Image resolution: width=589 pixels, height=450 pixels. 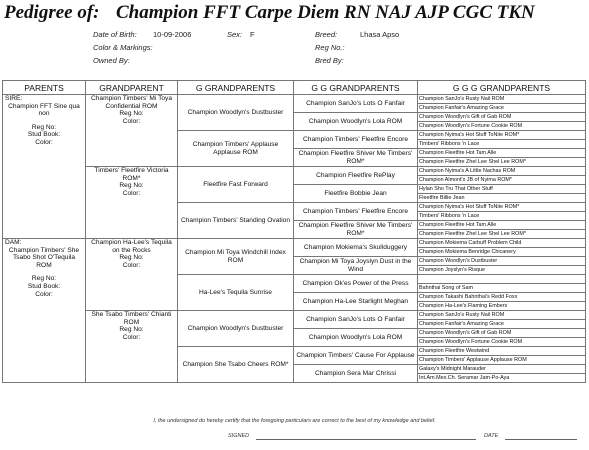 What do you see at coordinates (44, 87) in the screenshot?
I see `col-parents: PARENTS` at bounding box center [44, 87].